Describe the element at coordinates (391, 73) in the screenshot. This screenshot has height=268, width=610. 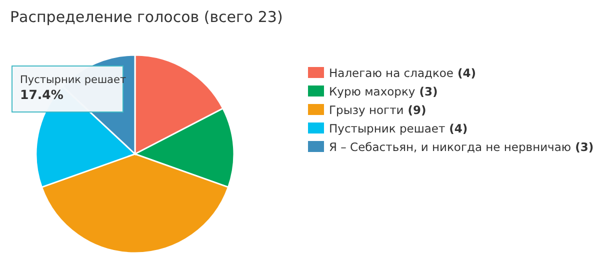
I see `legend-label: Налегаю на сладкое` at that location.